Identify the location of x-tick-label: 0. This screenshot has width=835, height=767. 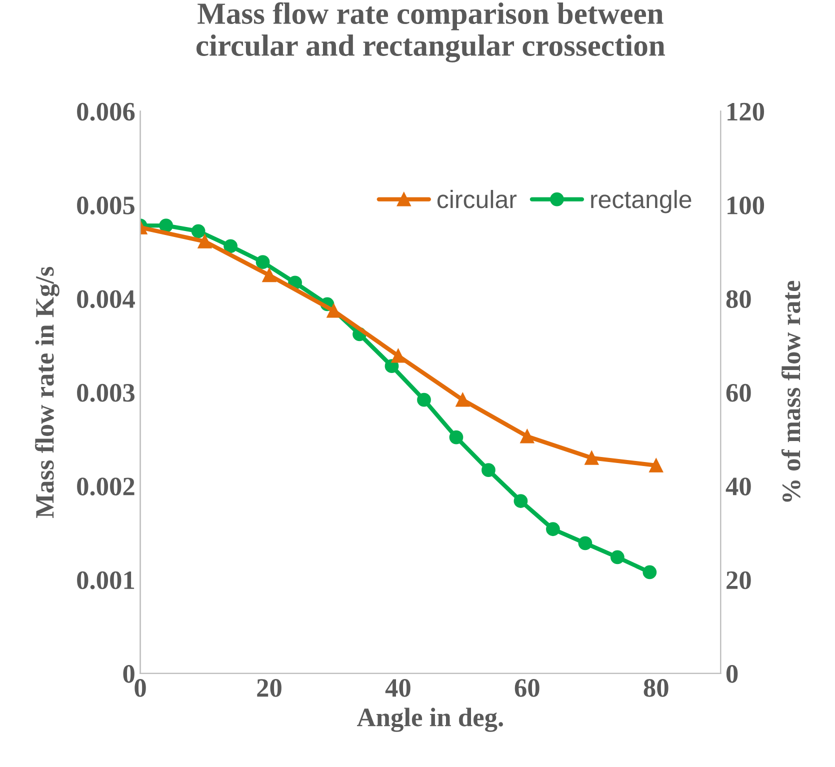
(140, 688).